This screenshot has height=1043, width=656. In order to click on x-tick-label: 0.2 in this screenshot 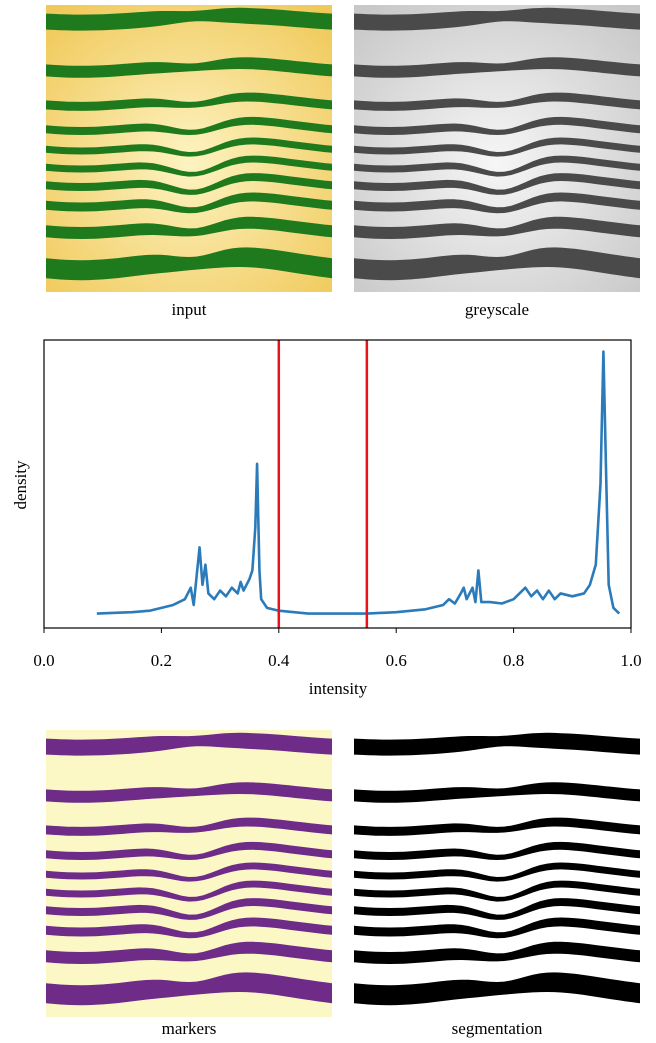, I will do `click(161, 660)`.